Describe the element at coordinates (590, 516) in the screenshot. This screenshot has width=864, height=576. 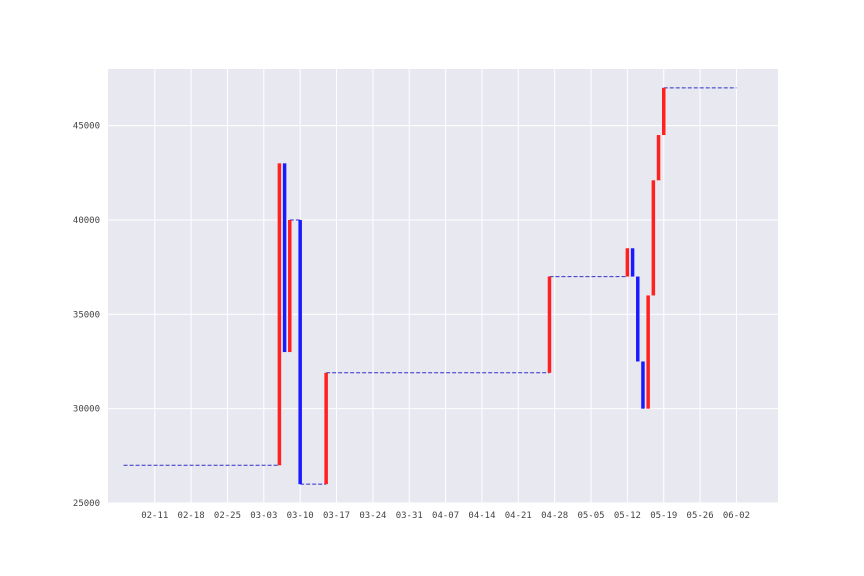
I see `x-tick-label: 05-05` at that location.